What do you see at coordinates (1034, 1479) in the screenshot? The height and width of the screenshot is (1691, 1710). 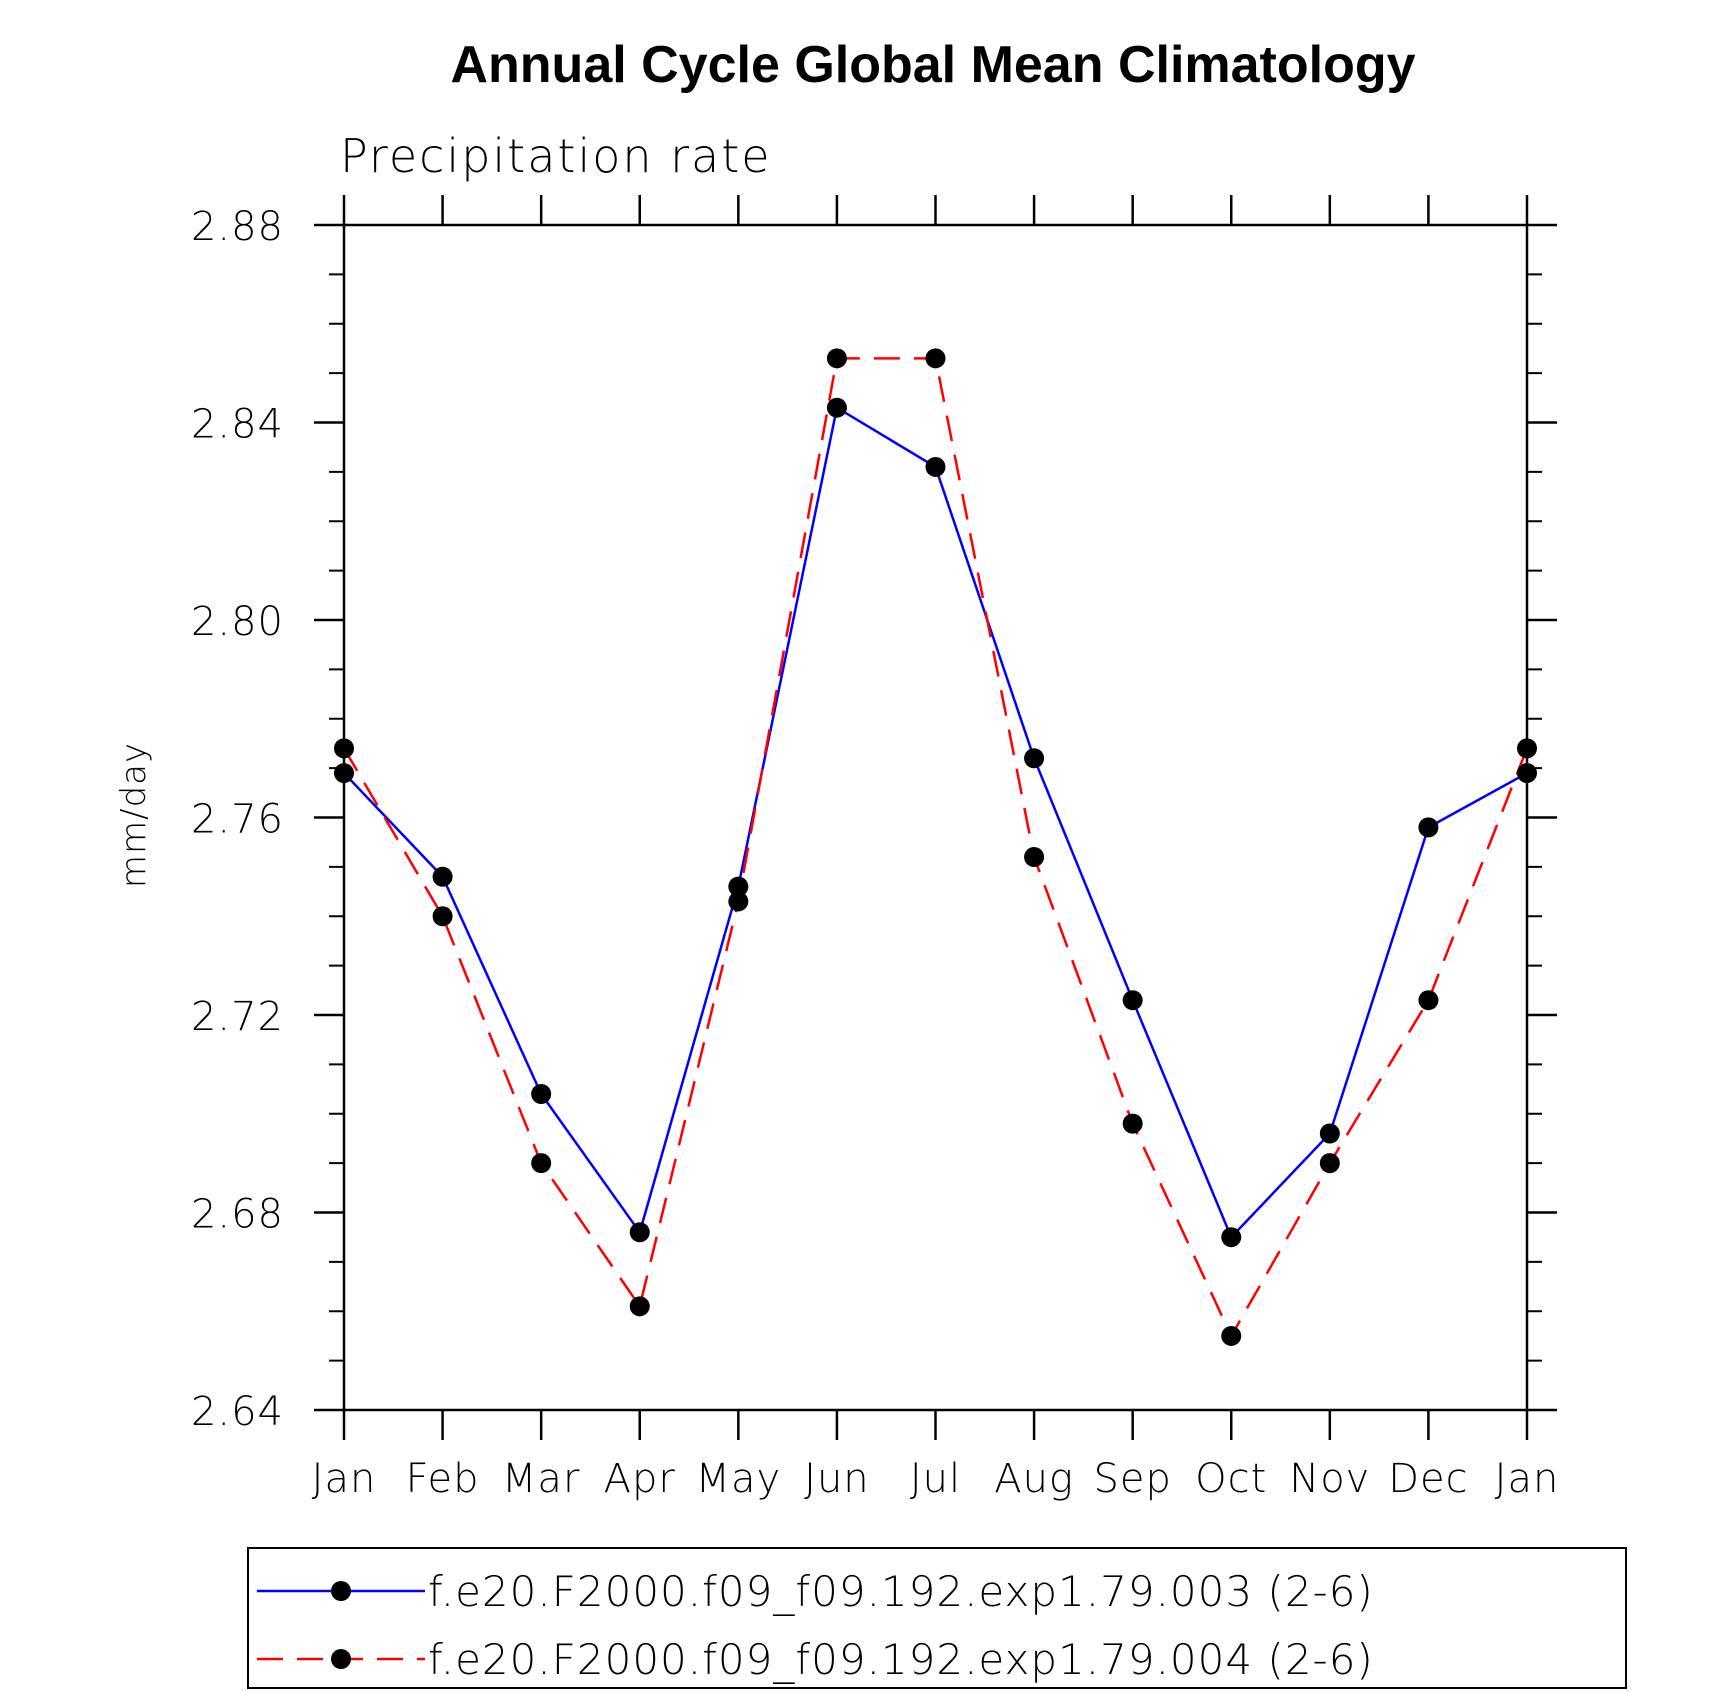 I see `x-tick-label: Aug` at bounding box center [1034, 1479].